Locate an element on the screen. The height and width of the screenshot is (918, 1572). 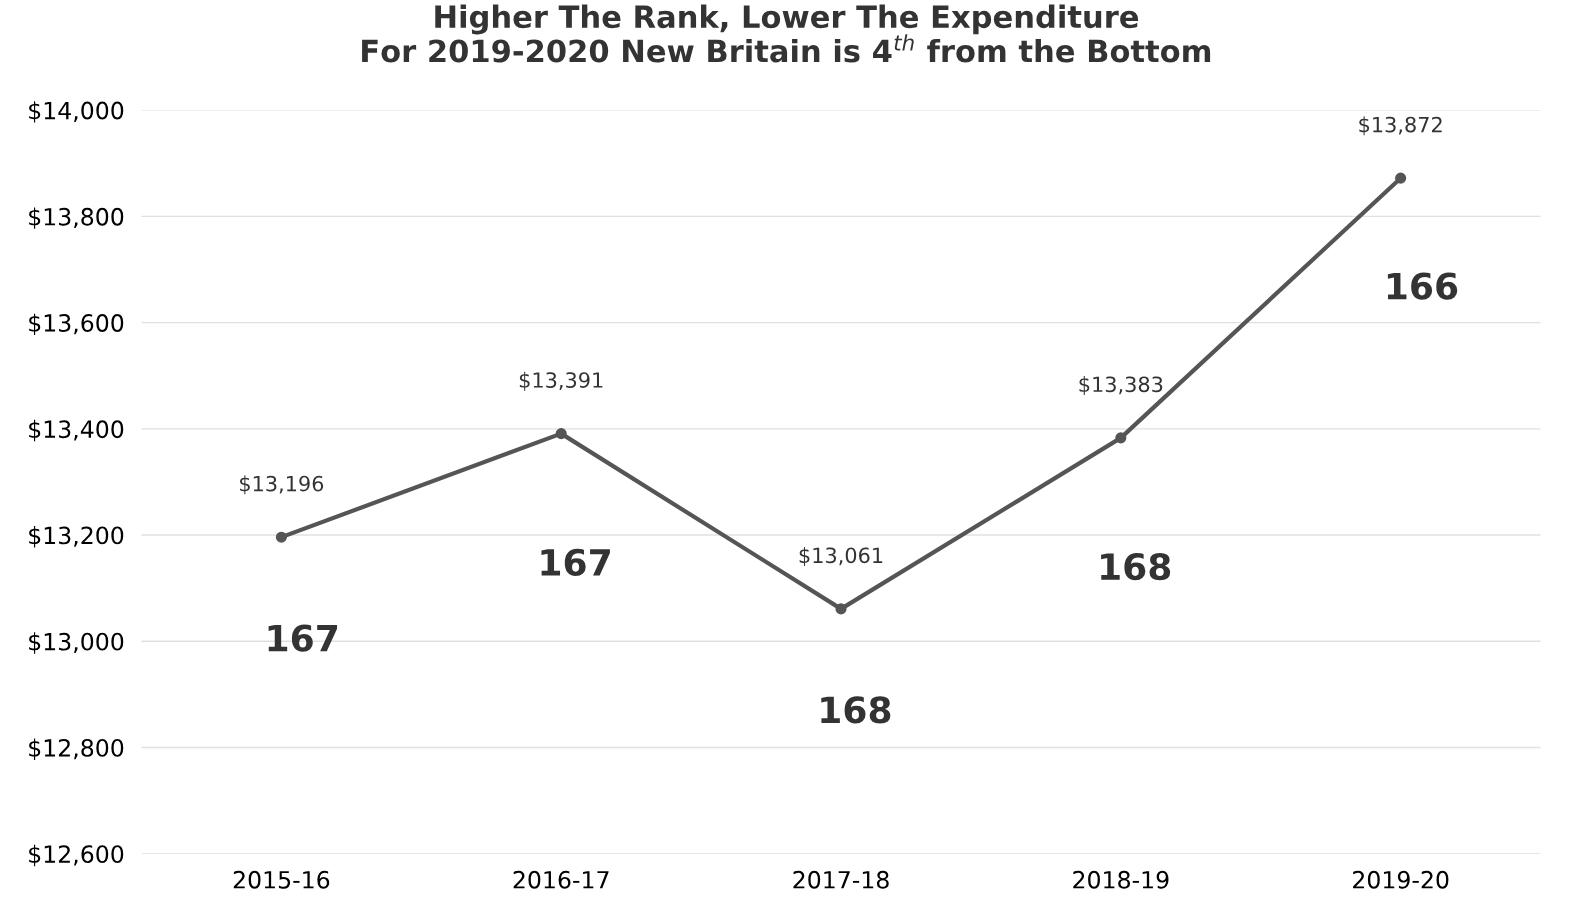
y-tick-label: $12,600 is located at coordinates (76, 855).